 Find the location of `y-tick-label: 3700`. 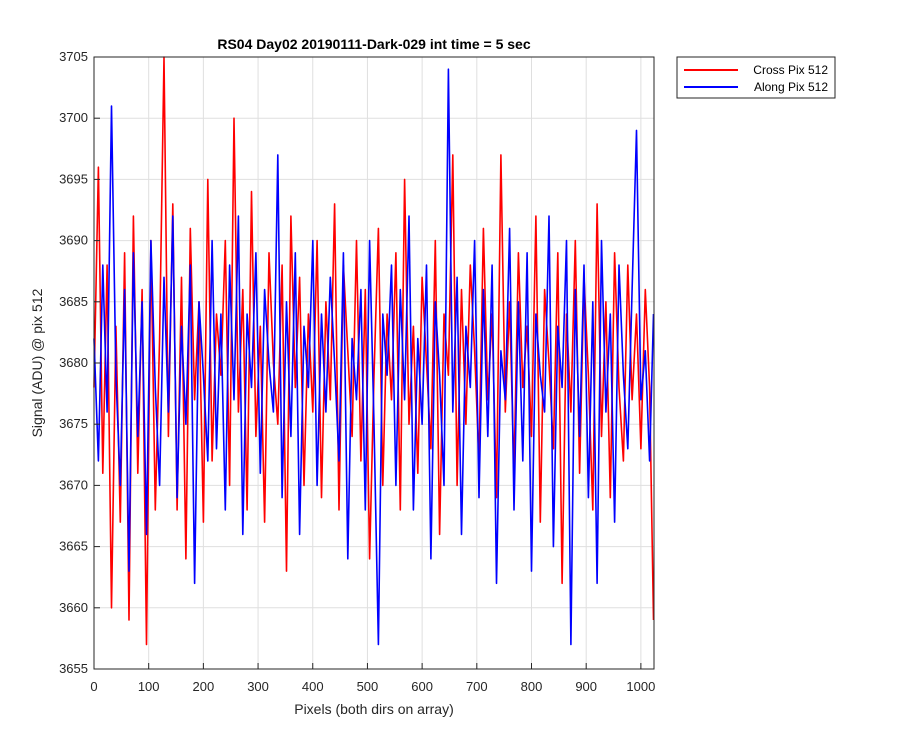

y-tick-label: 3700 is located at coordinates (73, 117).